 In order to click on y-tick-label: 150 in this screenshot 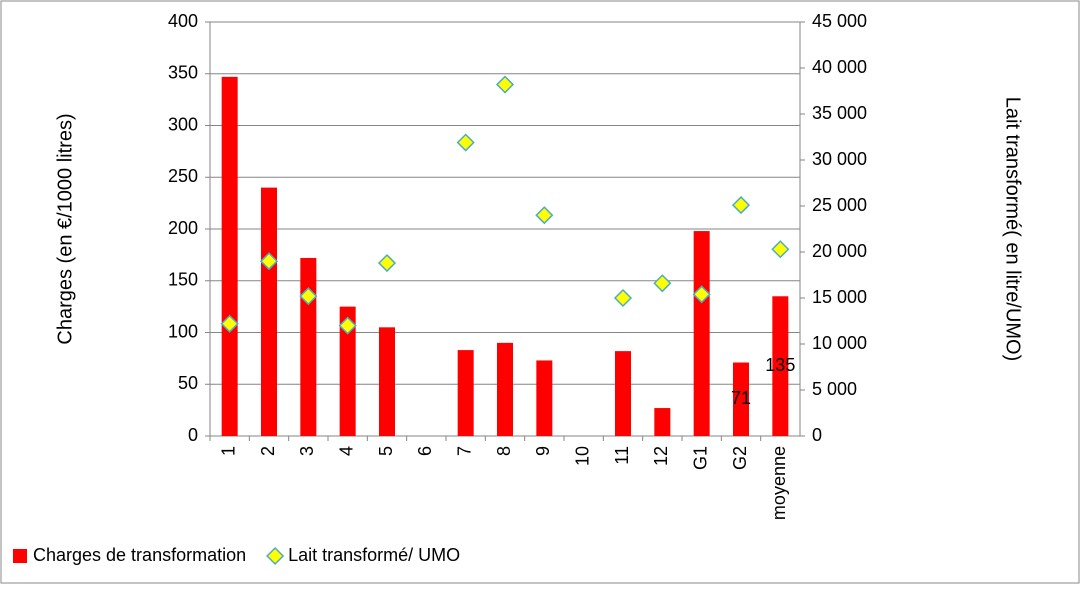, I will do `click(183, 280)`.